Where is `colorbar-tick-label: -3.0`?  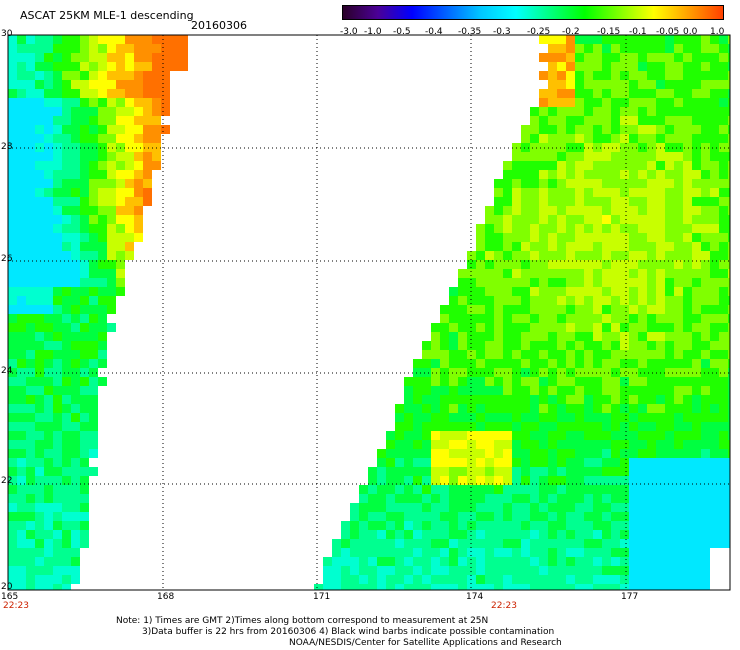 colorbar-tick-label: -3.0 is located at coordinates (349, 32).